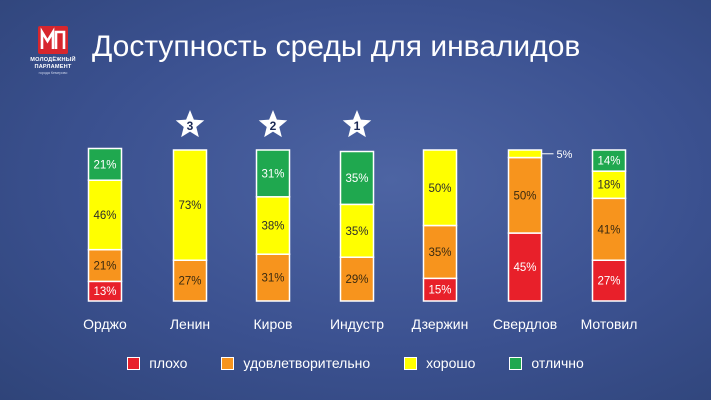 The height and width of the screenshot is (400, 711). I want to click on data-label-мотовил-хорошо: 18%, so click(608, 186).